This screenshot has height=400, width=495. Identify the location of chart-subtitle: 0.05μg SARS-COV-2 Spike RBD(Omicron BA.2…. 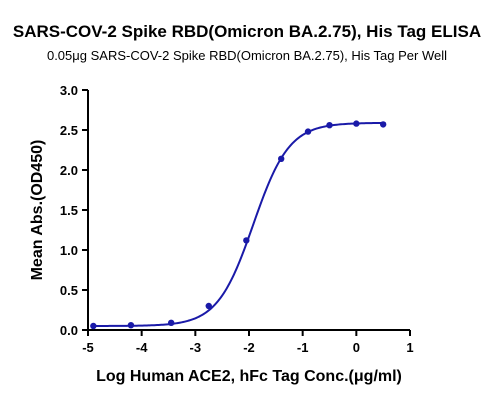
(247, 55).